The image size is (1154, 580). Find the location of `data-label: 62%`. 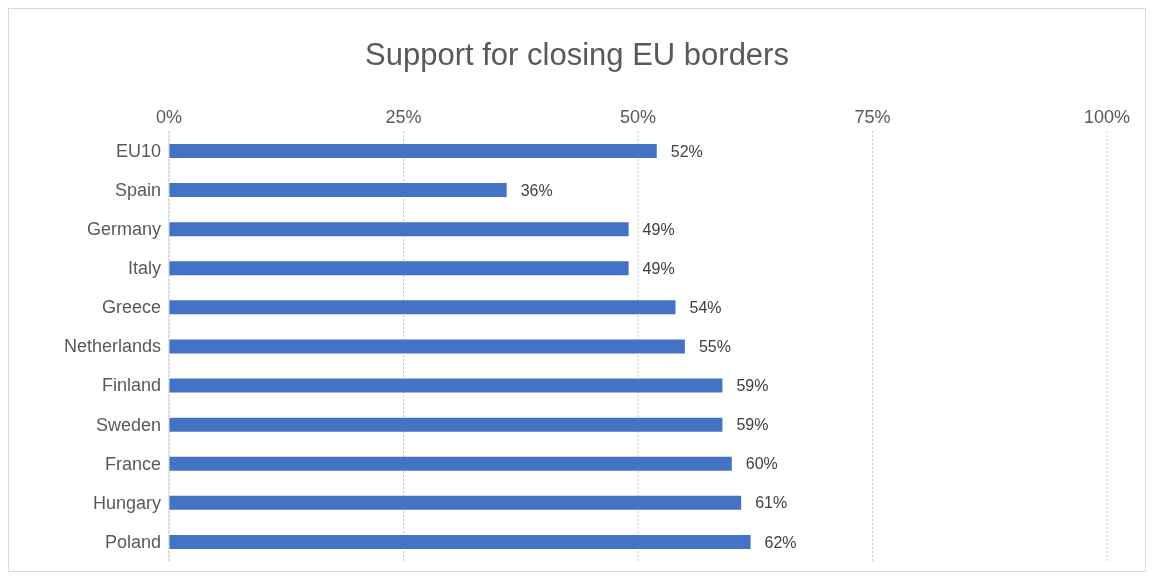

data-label: 62% is located at coordinates (780, 542).